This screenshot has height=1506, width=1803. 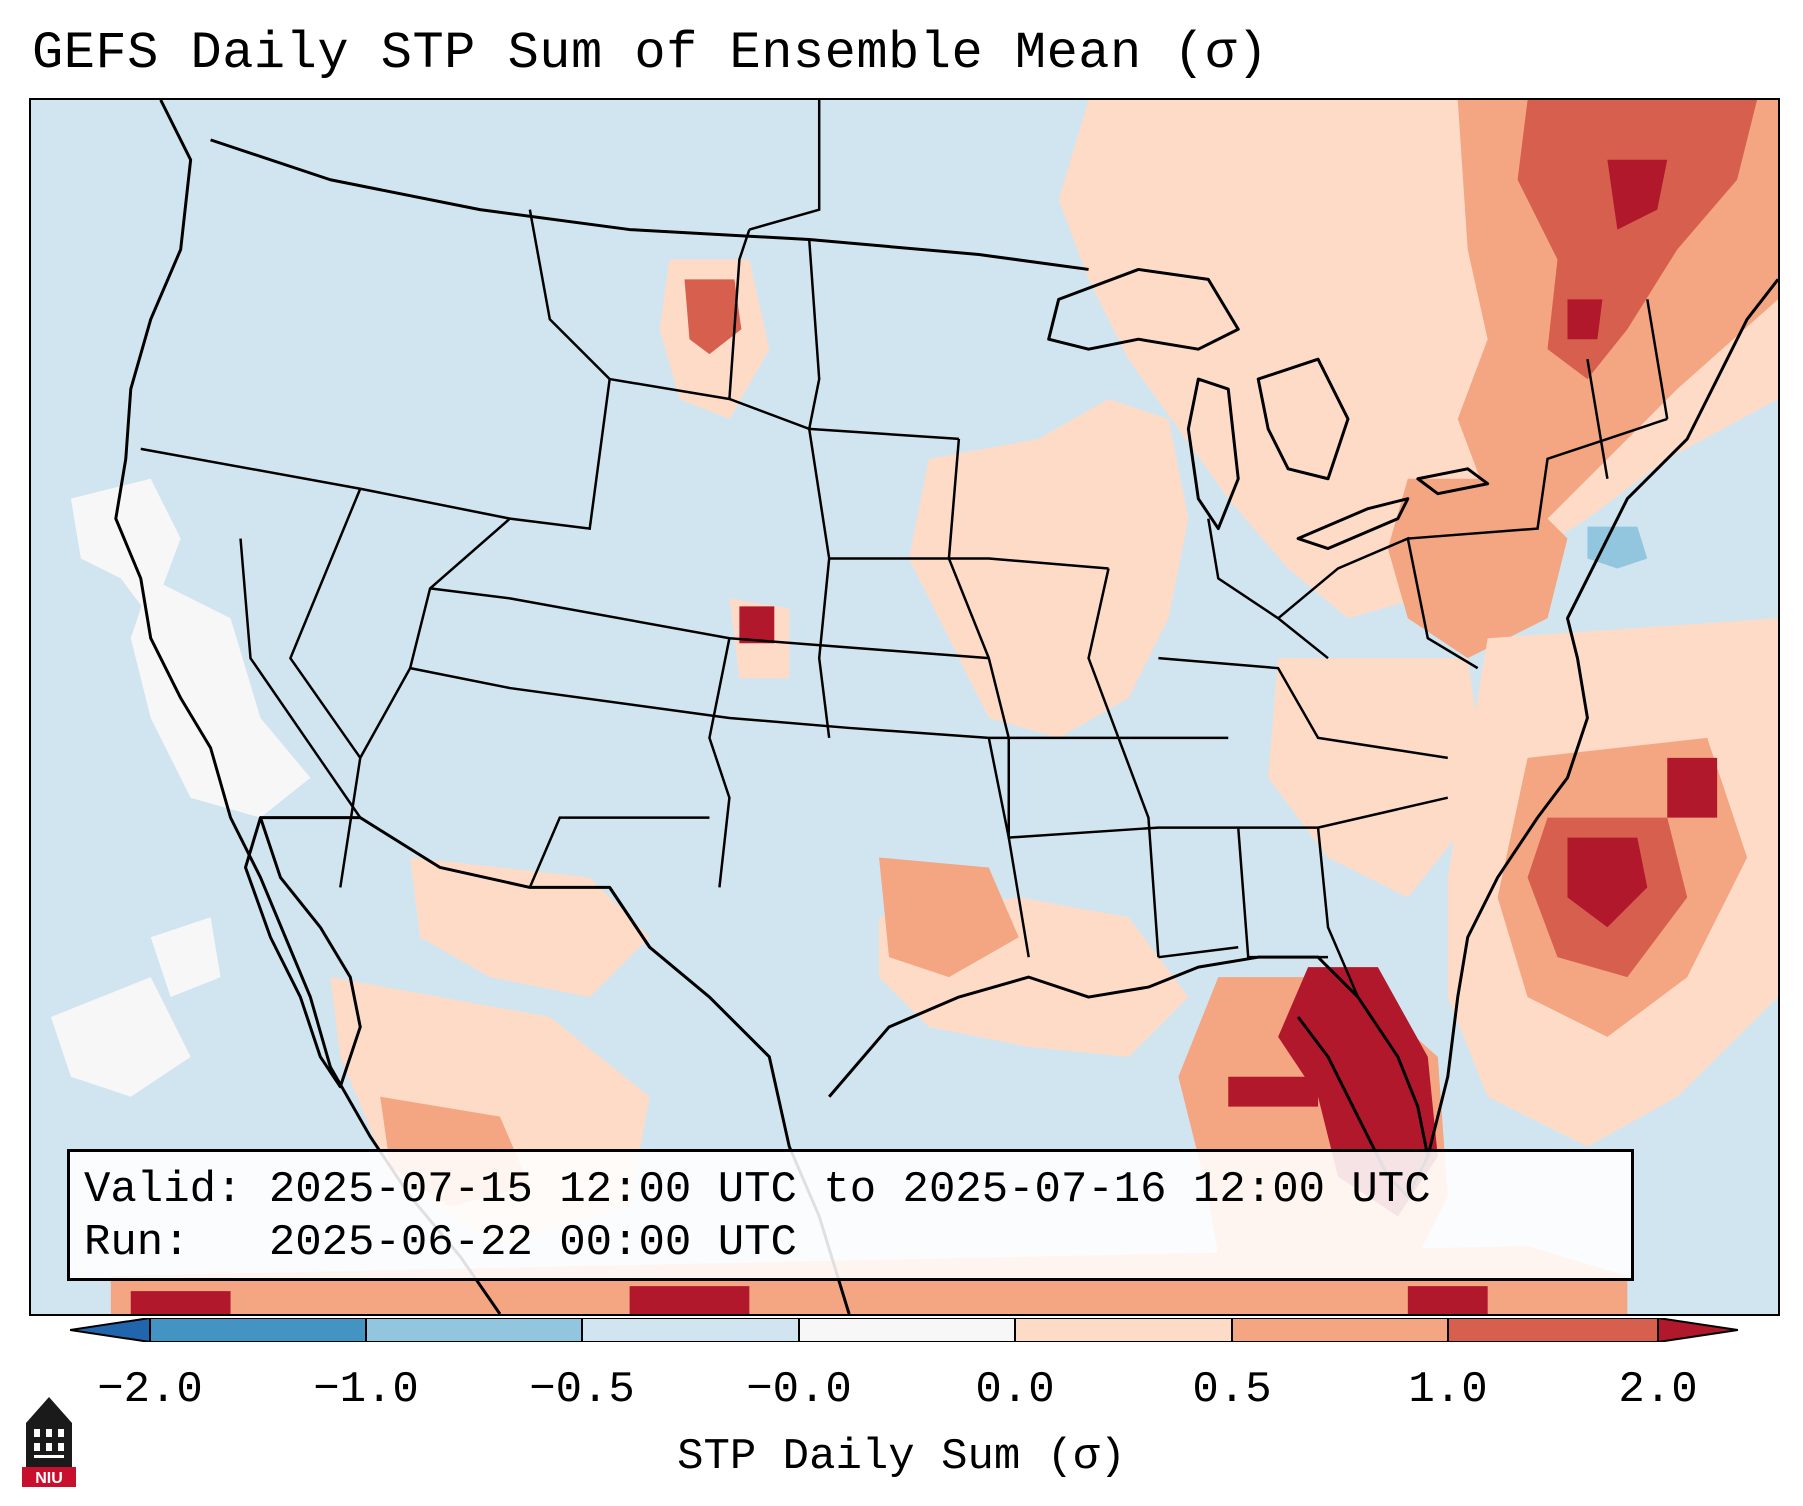 I want to click on anomaly-montana-strong, so click(x=713, y=317).